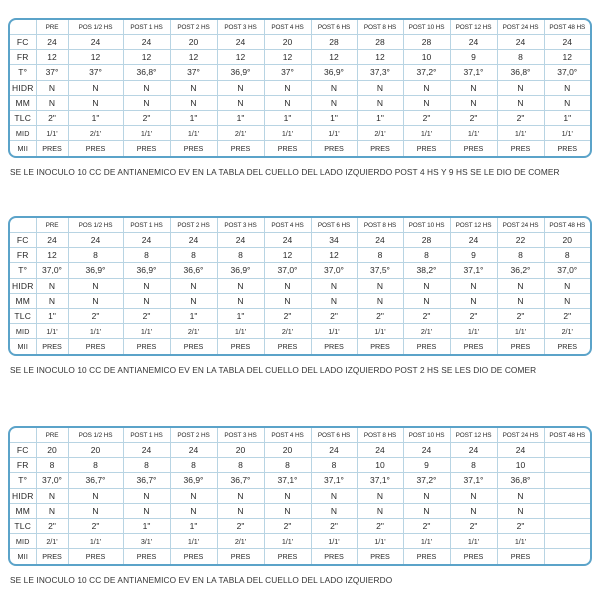 The width and height of the screenshot is (600, 595). What do you see at coordinates (23, 541) in the screenshot?
I see `row-label: MID` at bounding box center [23, 541].